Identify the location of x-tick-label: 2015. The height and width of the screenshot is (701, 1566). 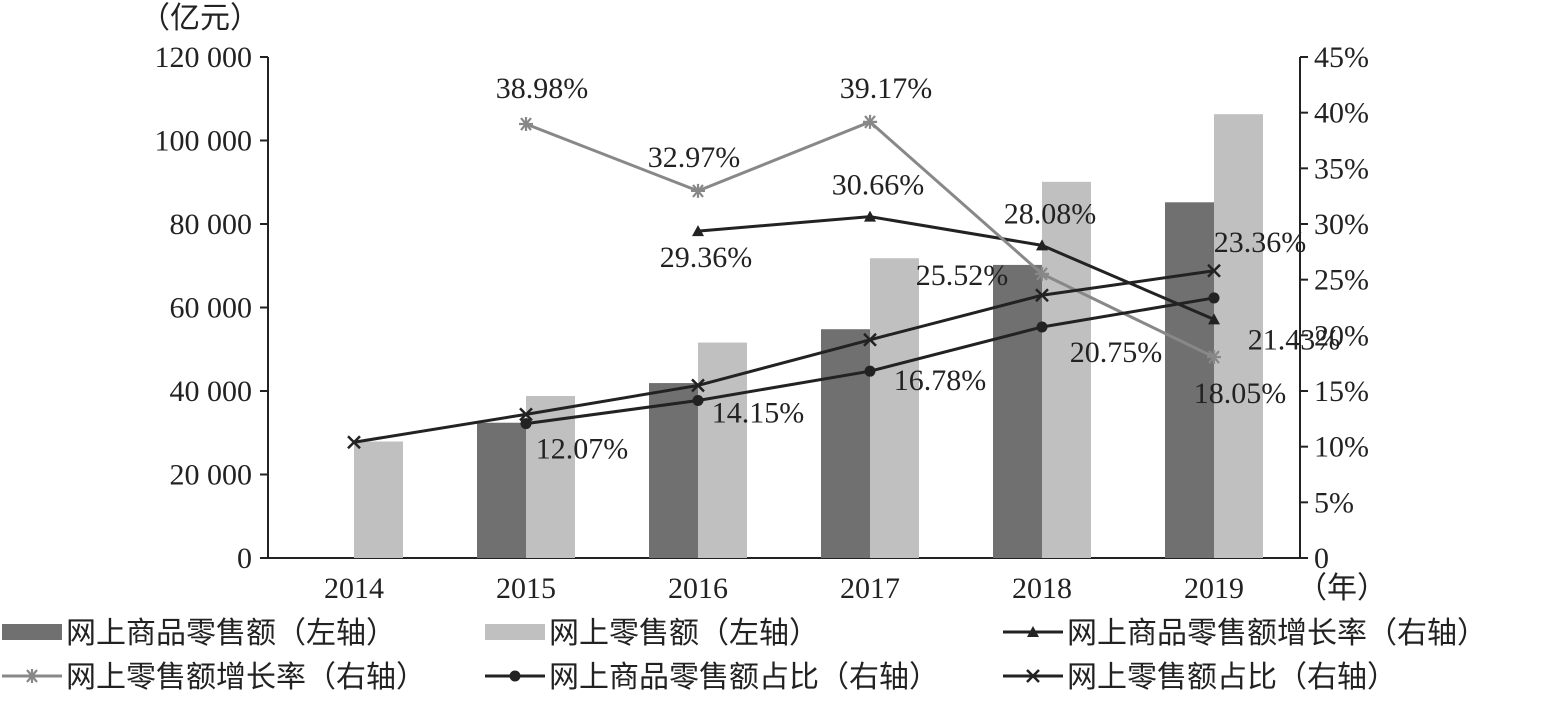
(526, 588).